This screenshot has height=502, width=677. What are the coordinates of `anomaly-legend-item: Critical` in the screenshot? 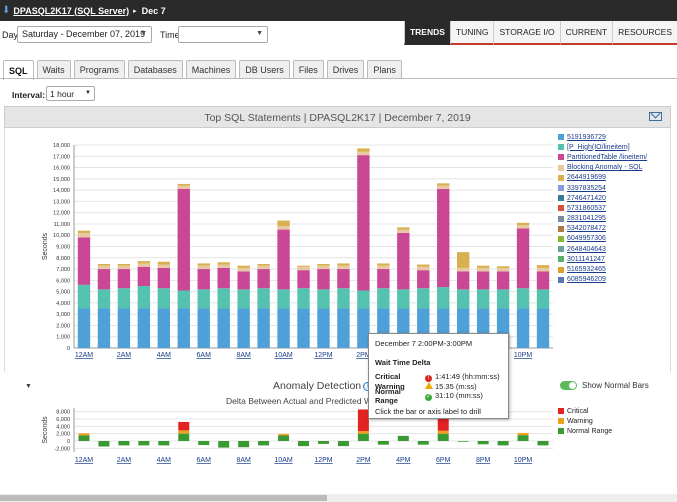 It's located at (585, 411).